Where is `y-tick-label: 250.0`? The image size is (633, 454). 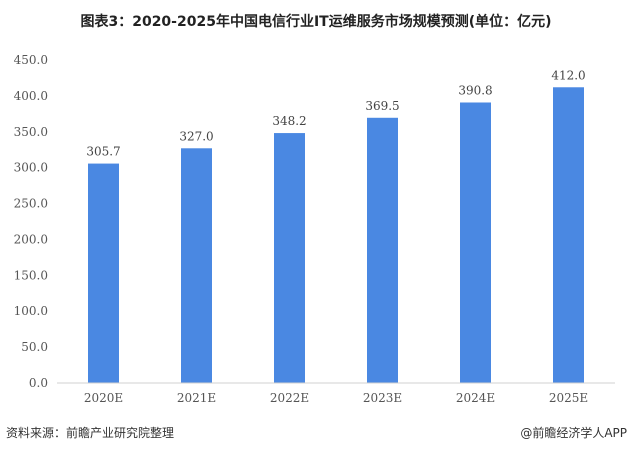 y-tick-label: 250.0 is located at coordinates (31, 204).